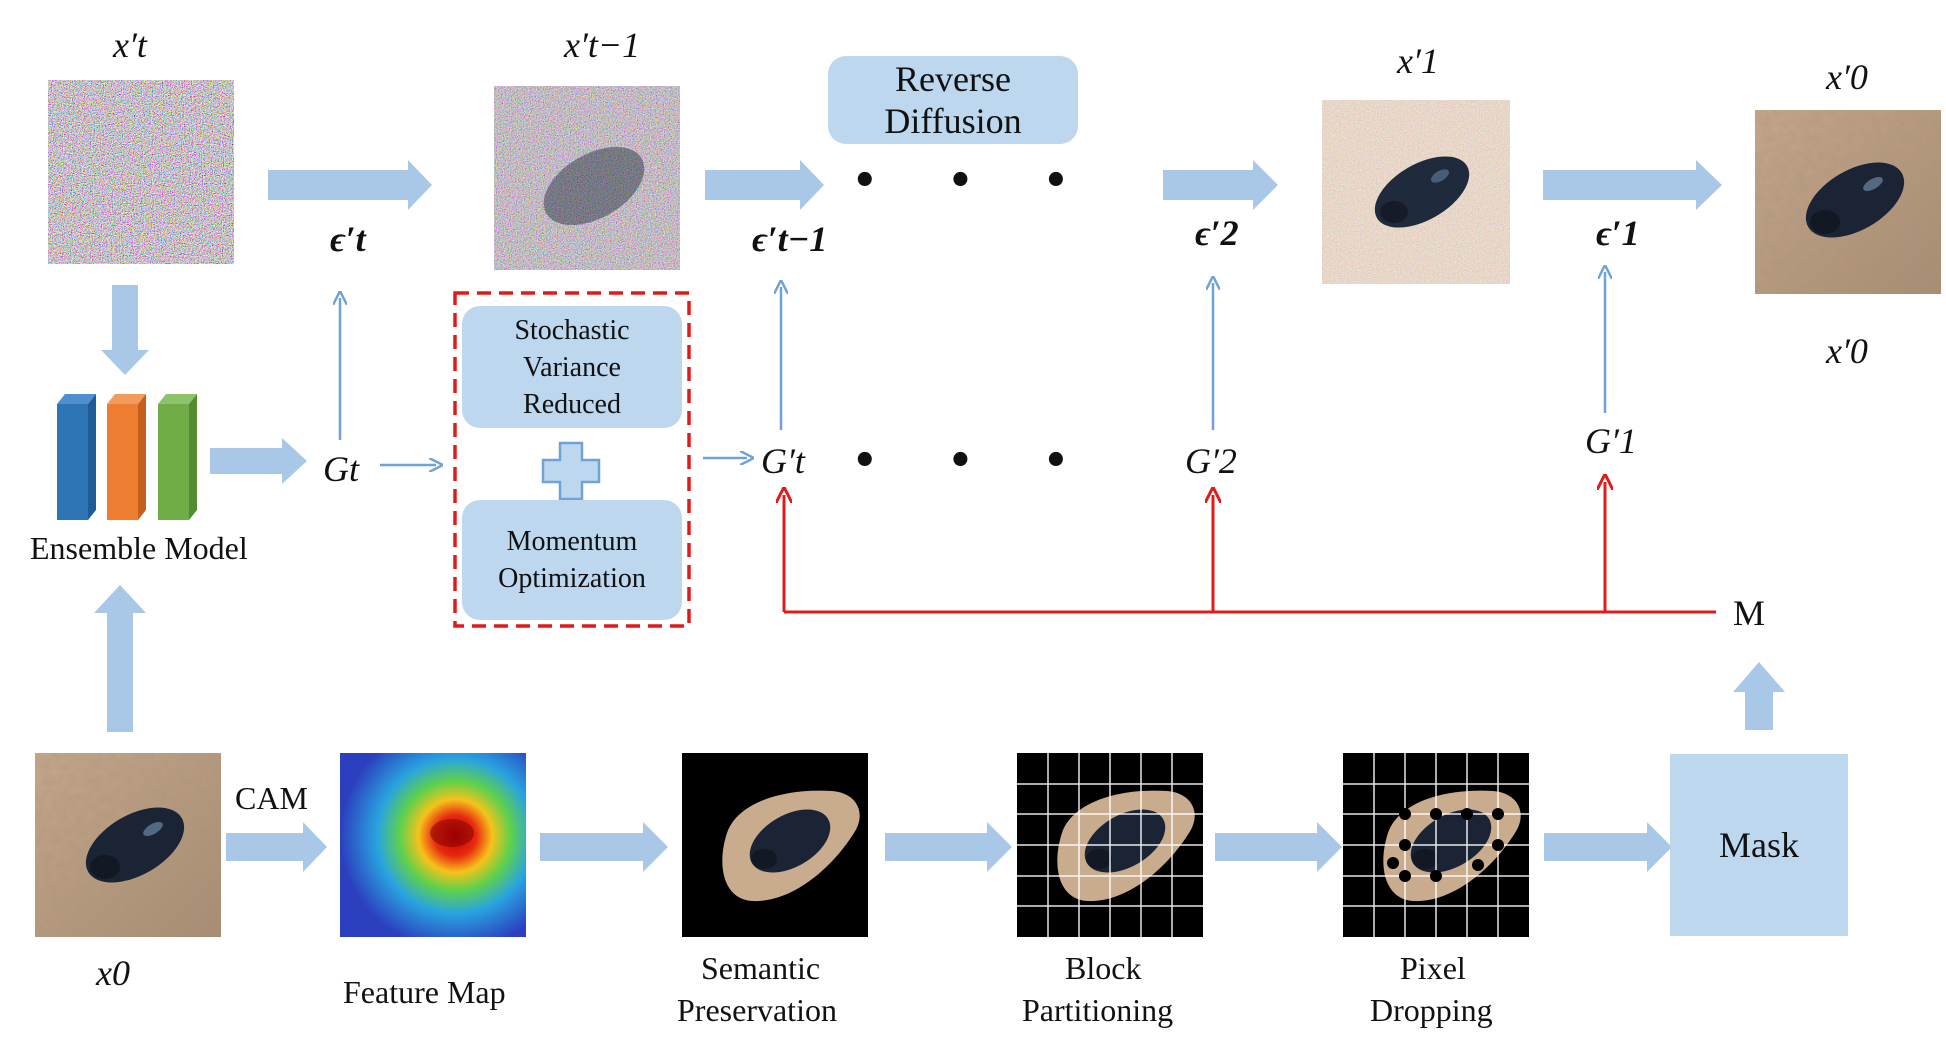 Image resolution: width=1946 pixels, height=1044 pixels. I want to click on label-pixel-2: Dropping, so click(1431, 1010).